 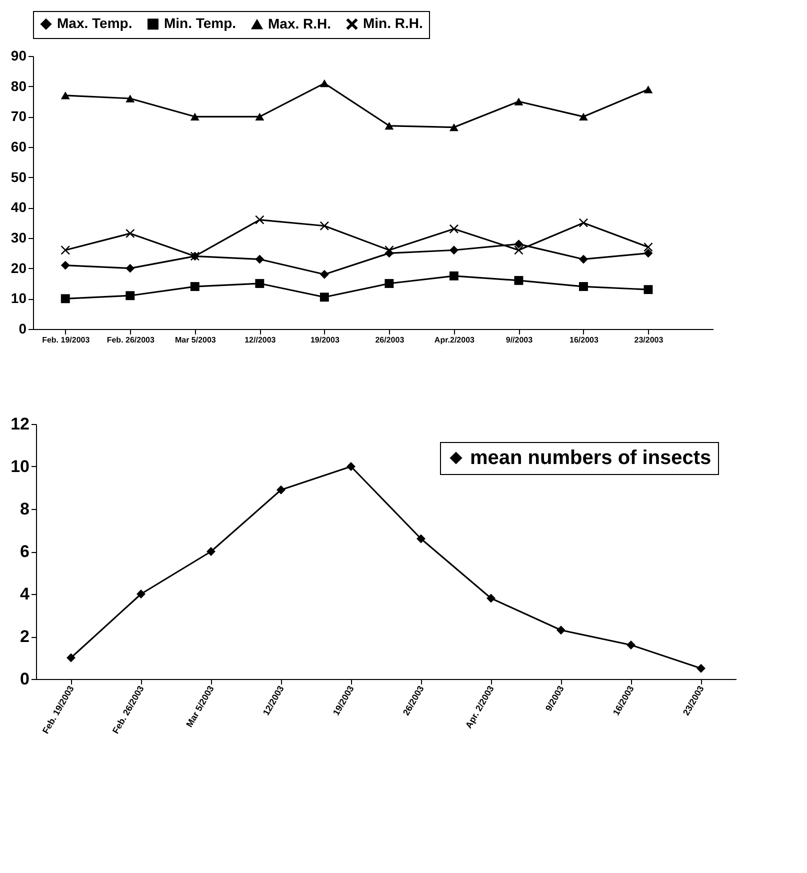 What do you see at coordinates (18, 56) in the screenshot?
I see `y-tick-label: 90` at bounding box center [18, 56].